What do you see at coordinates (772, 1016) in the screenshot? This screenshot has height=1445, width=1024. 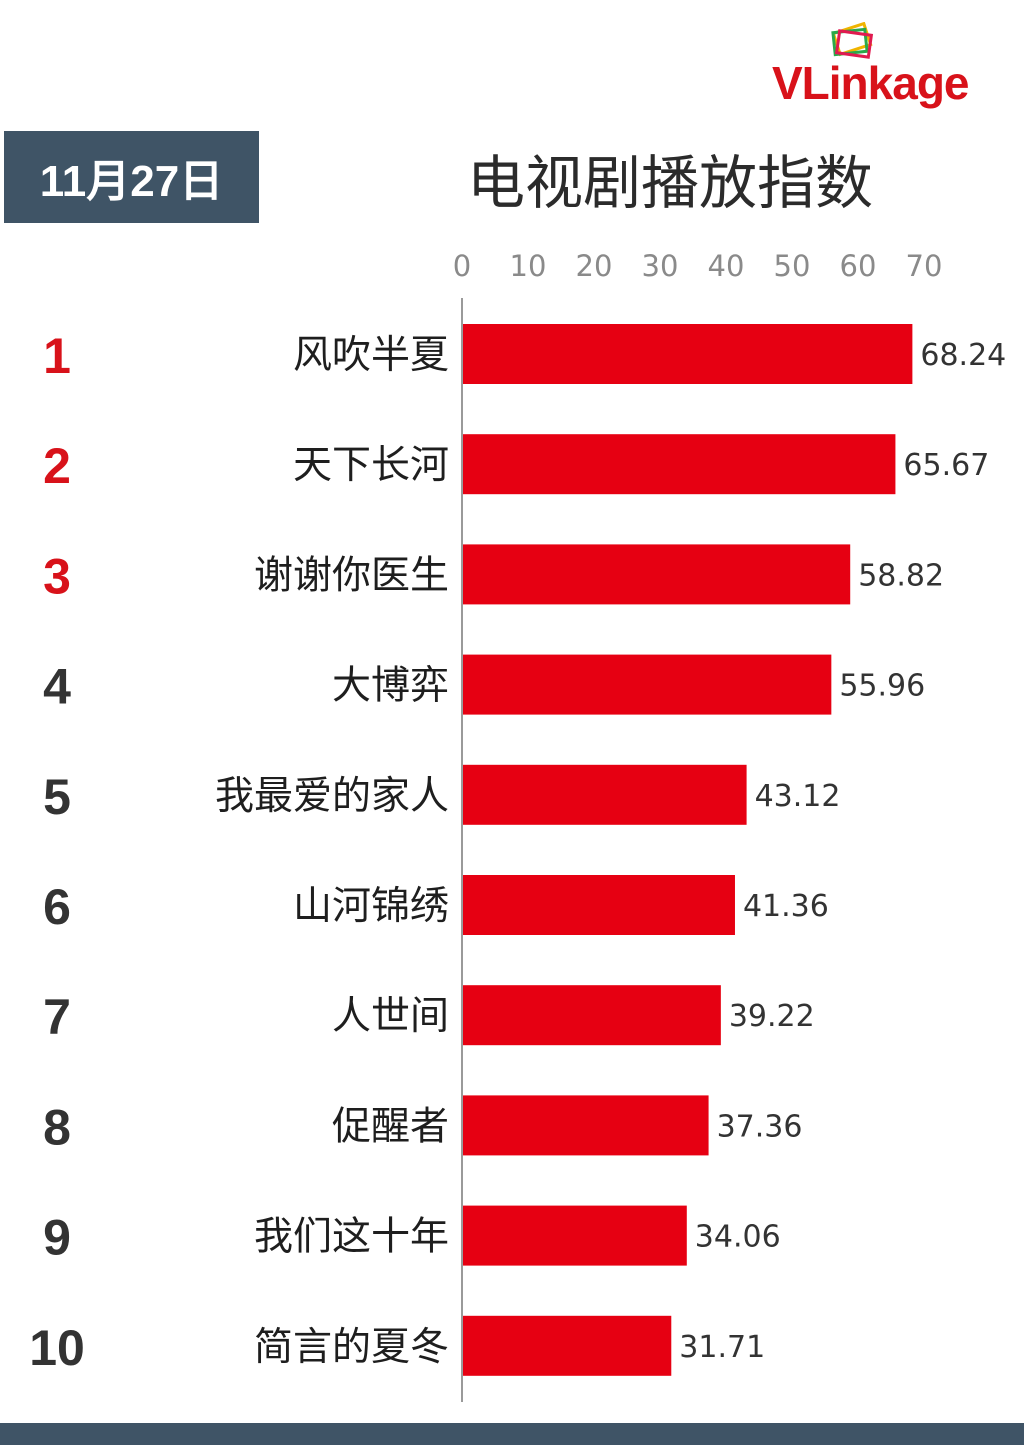 I see `bar-value-label: 39.22` at bounding box center [772, 1016].